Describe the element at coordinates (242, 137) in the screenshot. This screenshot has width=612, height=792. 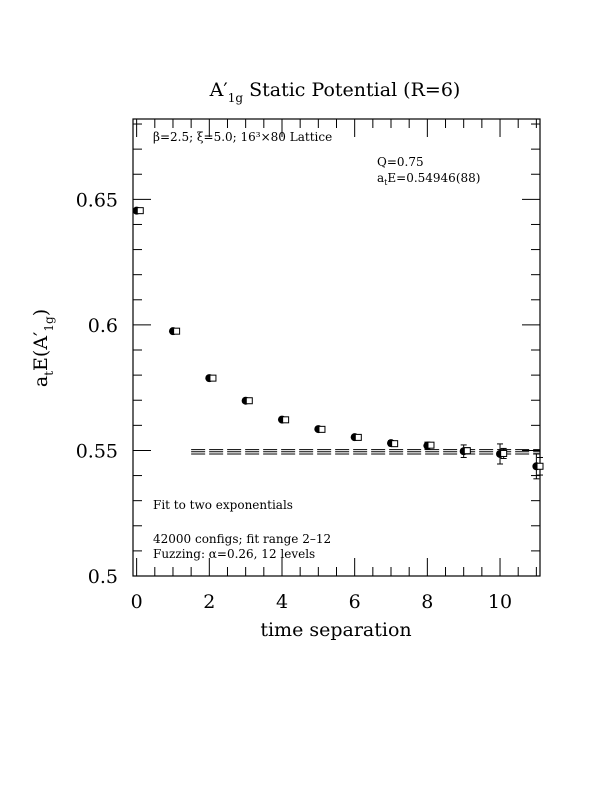
I see `lattice-annotation: β=2.5; ξ=5.0; 16³×80 Lattice` at that location.